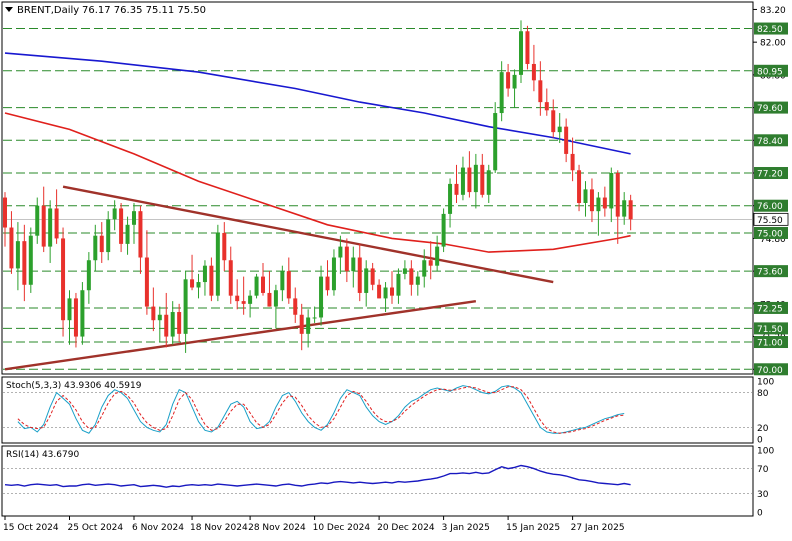  What do you see at coordinates (763, 495) in the screenshot?
I see `rsi-scale-label: 30` at bounding box center [763, 495].